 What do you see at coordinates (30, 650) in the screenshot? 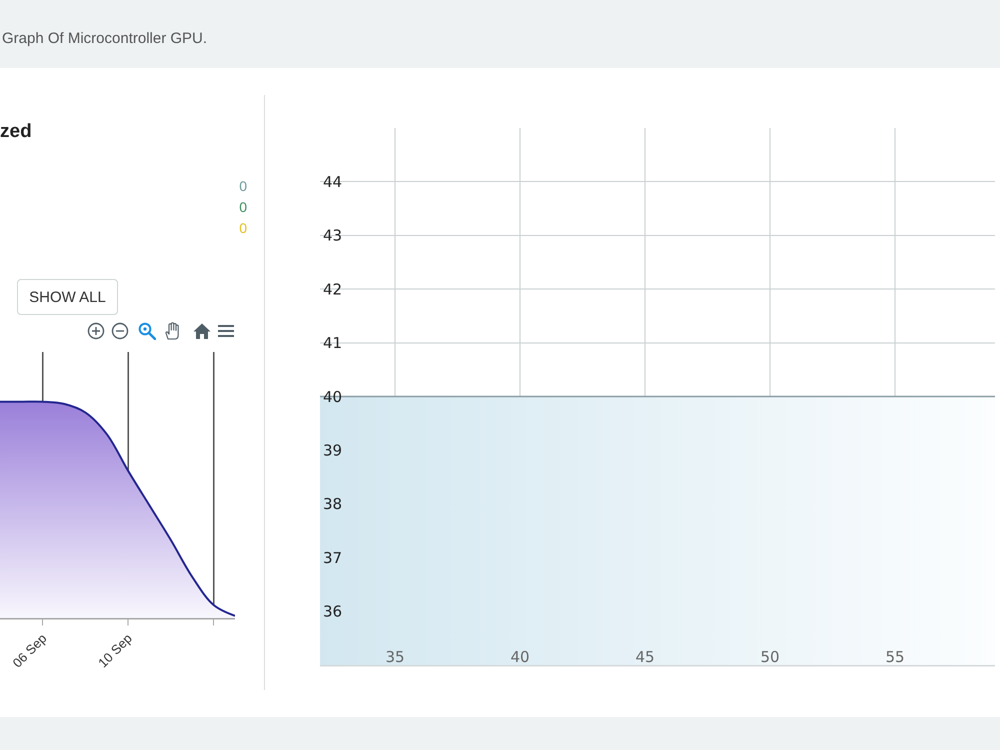
I see `x-tick-label: 06 Sep` at bounding box center [30, 650].